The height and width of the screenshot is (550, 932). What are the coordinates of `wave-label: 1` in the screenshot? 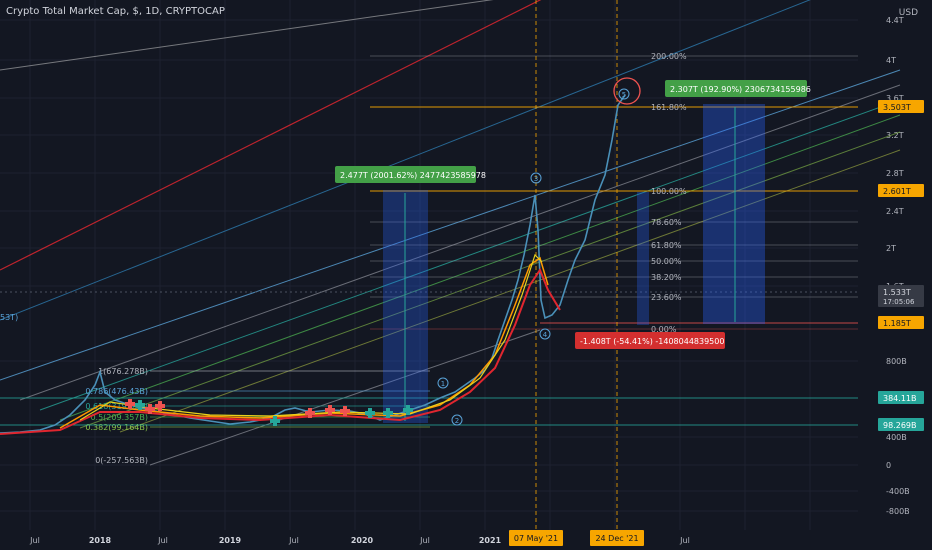 It's located at (443, 384).